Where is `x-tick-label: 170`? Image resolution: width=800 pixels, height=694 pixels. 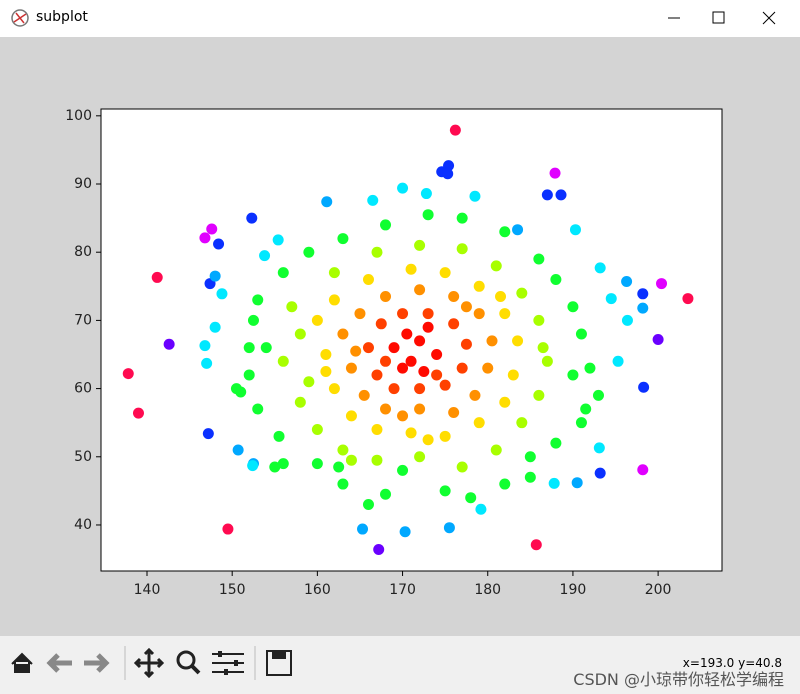
x-tick-label: 170 is located at coordinates (402, 590).